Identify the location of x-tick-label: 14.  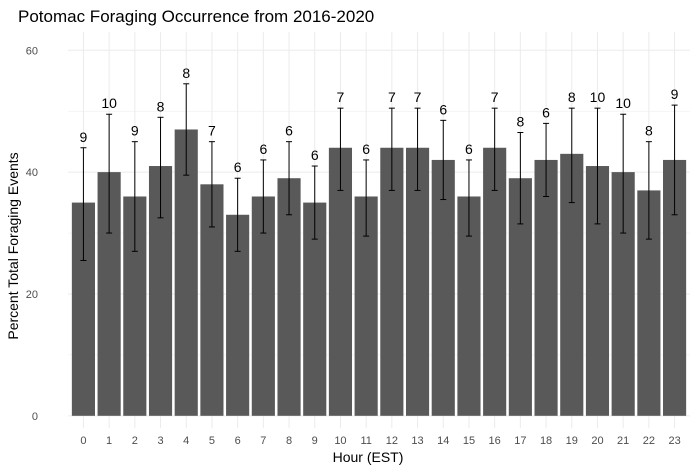
(443, 441).